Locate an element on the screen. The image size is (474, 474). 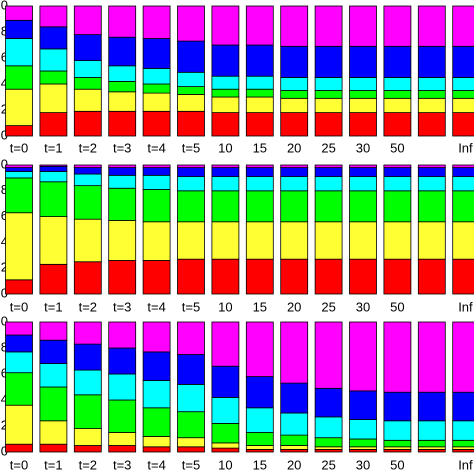
x-tick-label: 25 is located at coordinates (328, 306).